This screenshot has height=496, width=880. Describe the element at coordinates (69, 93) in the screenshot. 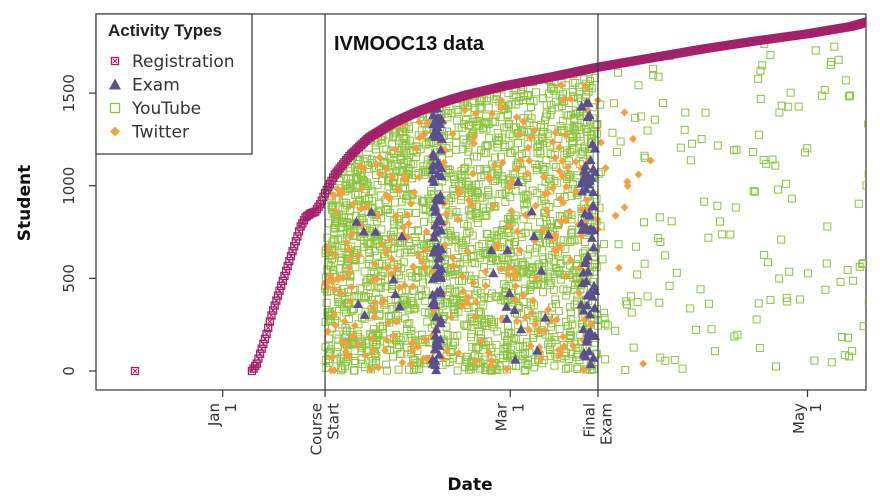

I see `y-tick-label: 1500` at that location.